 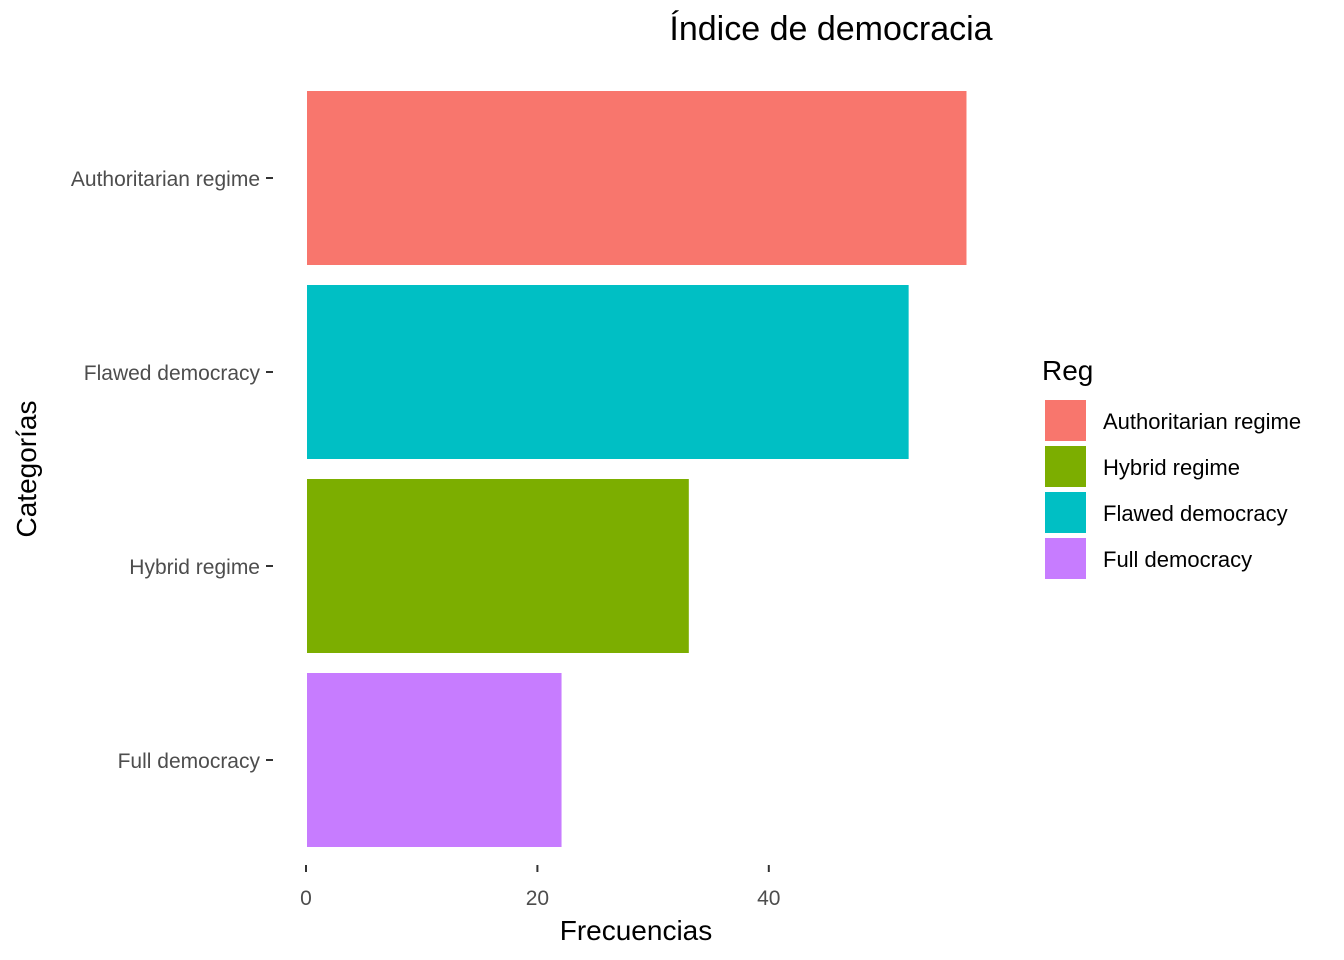 I want to click on legend-title: Reg, so click(x=1067, y=370).